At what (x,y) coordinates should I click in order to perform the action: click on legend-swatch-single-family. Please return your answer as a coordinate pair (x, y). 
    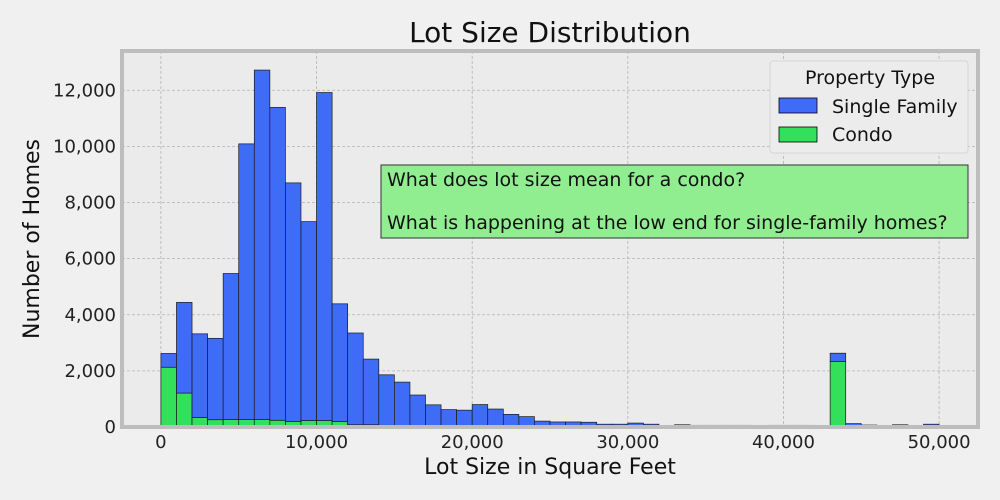
    Looking at the image, I should click on (798, 105).